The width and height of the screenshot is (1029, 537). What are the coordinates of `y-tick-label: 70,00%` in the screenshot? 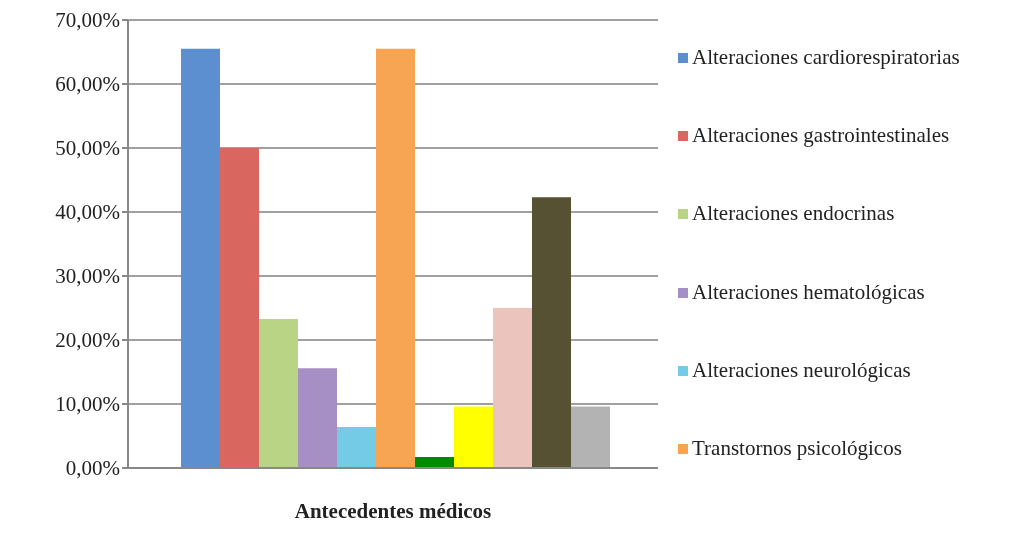 It's located at (87, 20).